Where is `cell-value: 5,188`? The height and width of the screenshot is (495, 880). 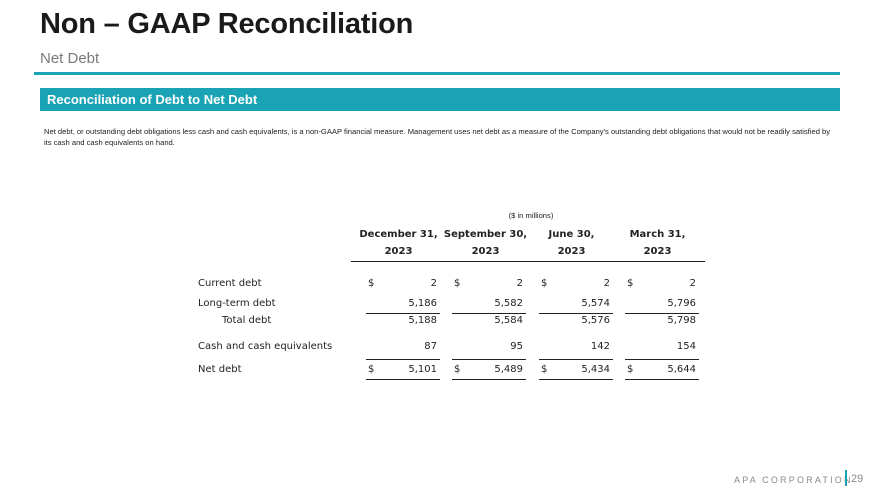
cell-value: 5,188 is located at coordinates (422, 320).